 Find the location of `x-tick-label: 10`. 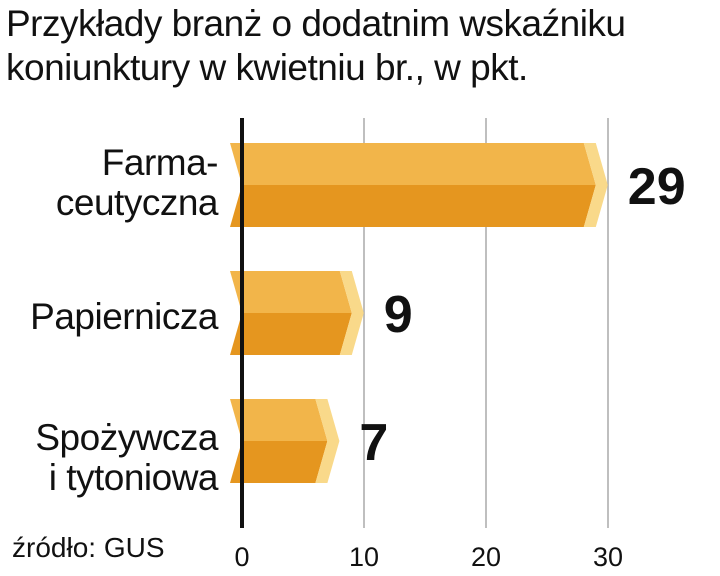

x-tick-label: 10 is located at coordinates (364, 557).